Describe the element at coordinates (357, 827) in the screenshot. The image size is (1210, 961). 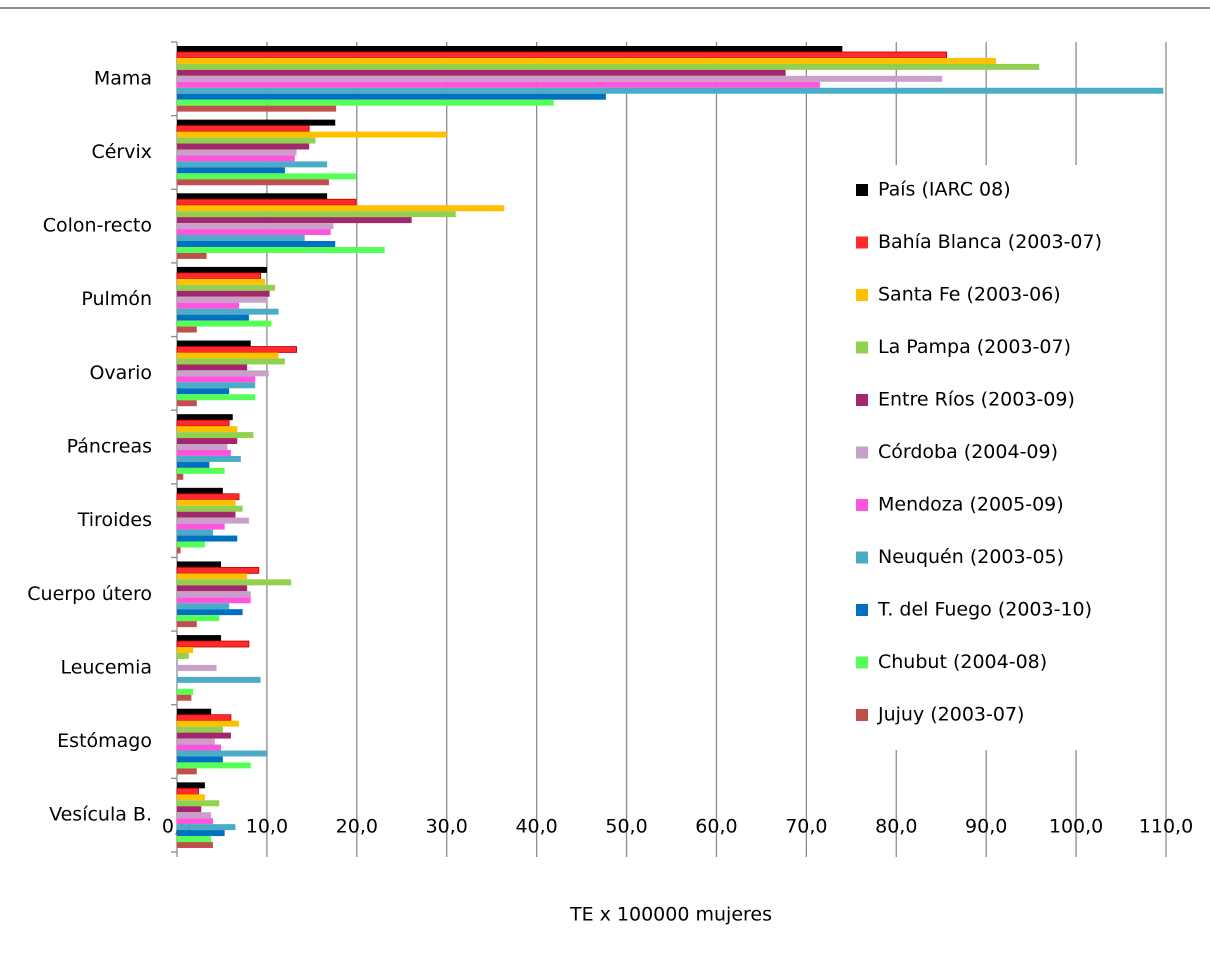
I see `x-tick-label: 20,0` at that location.